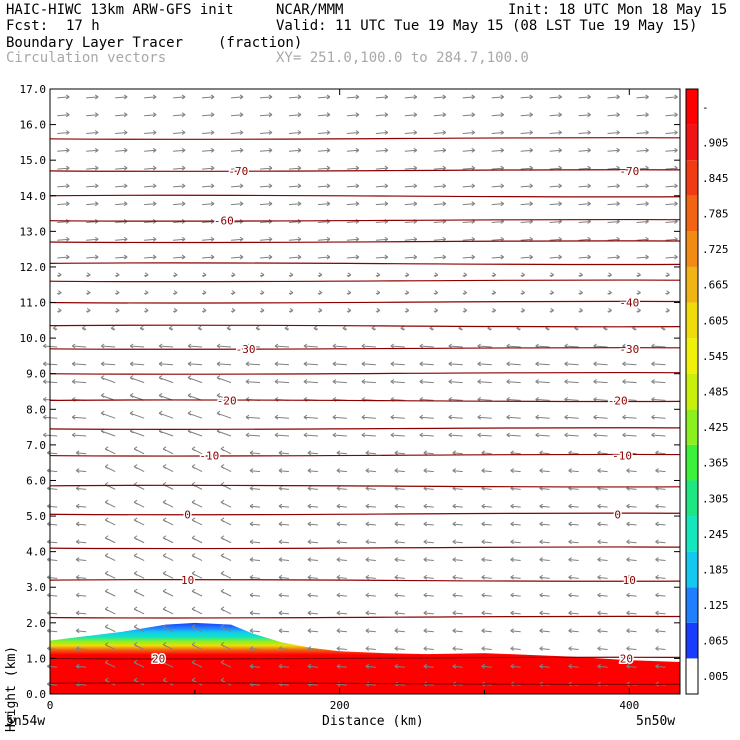 The height and width of the screenshot is (740, 740). Describe the element at coordinates (310, 10) in the screenshot. I see `org-label: NCAR/MMM` at that location.